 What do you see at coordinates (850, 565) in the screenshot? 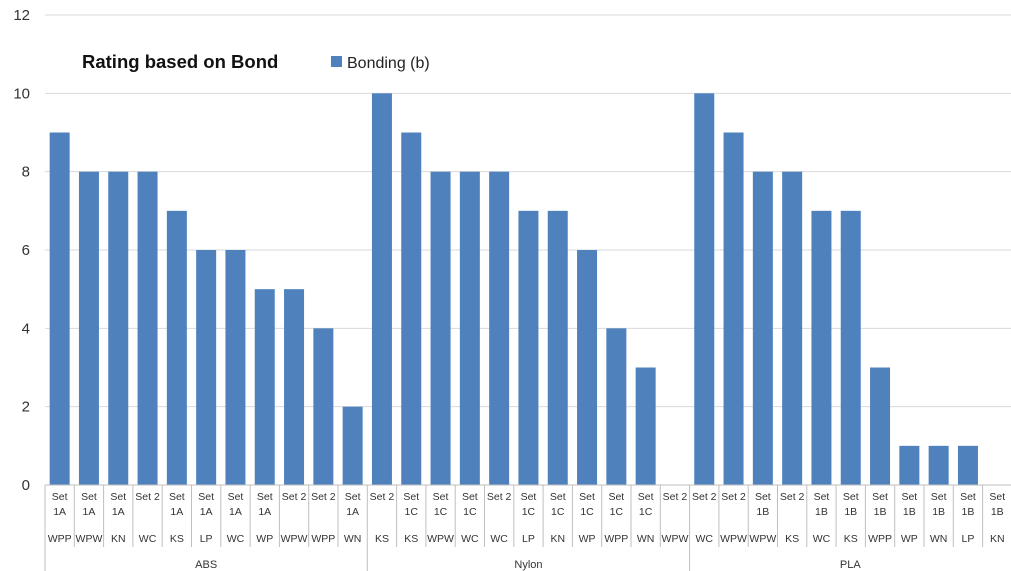
I see `group-label: PLA` at bounding box center [850, 565].